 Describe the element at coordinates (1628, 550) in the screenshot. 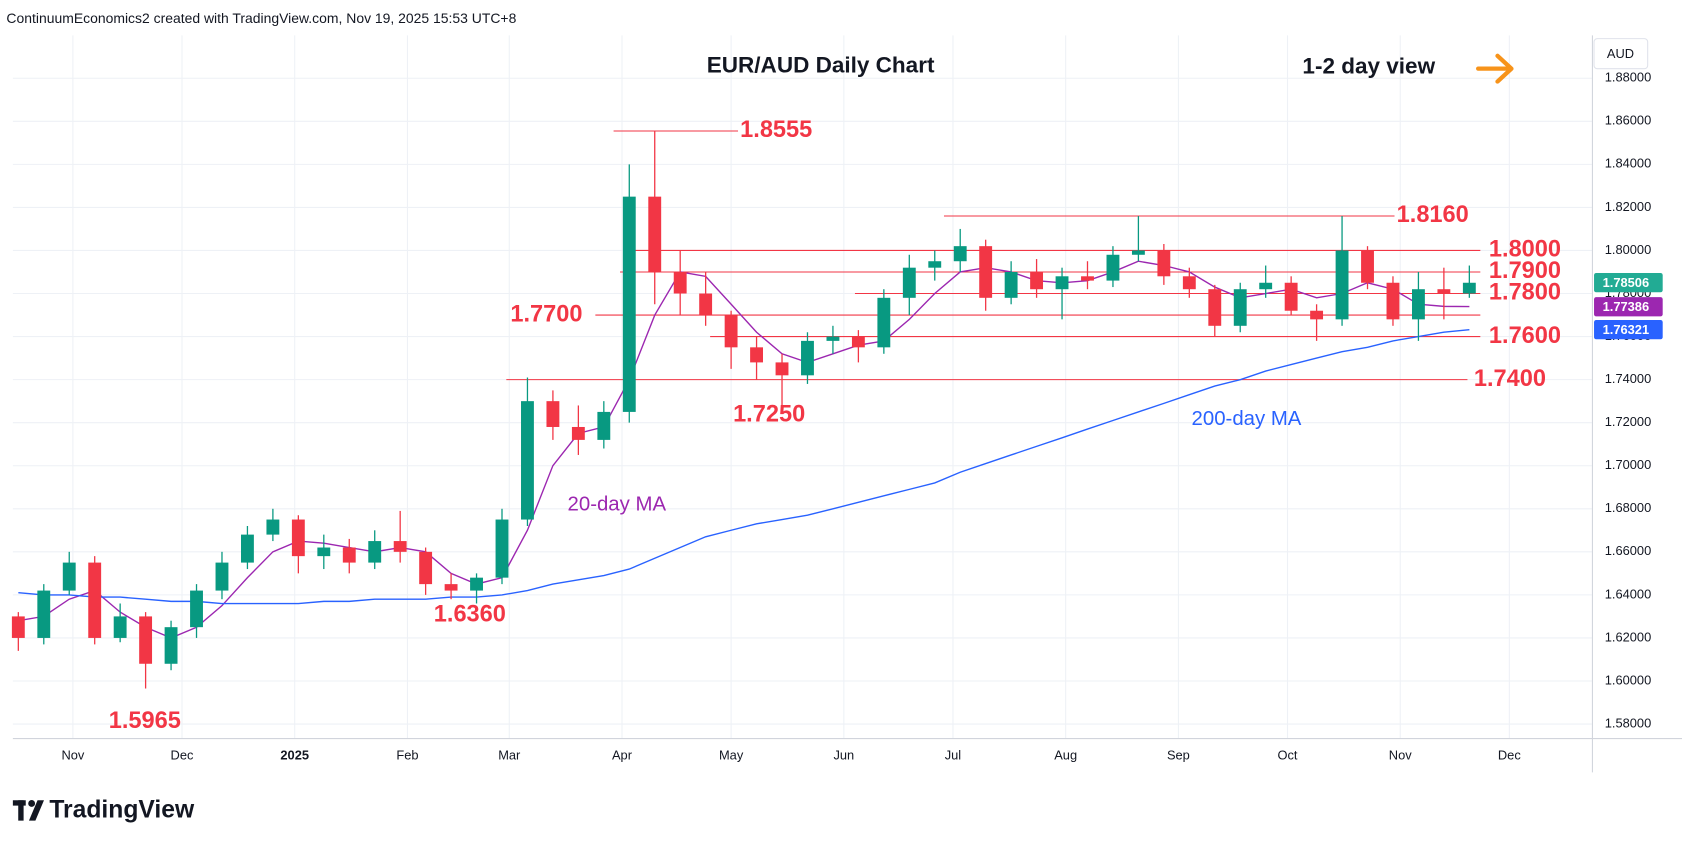

I see `y-tick-label: 1.66000` at that location.